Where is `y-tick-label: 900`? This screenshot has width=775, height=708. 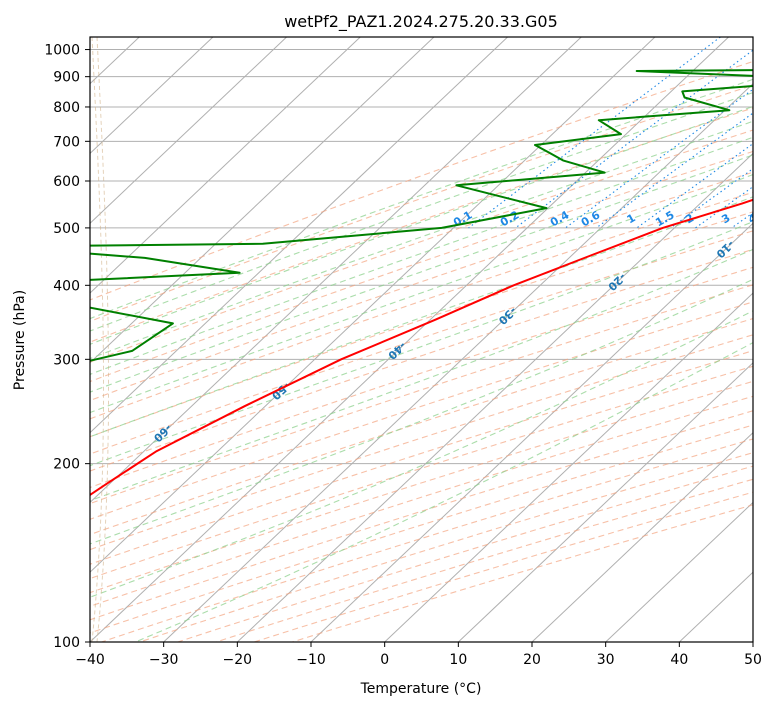 y-tick-label: 900 is located at coordinates (66, 78).